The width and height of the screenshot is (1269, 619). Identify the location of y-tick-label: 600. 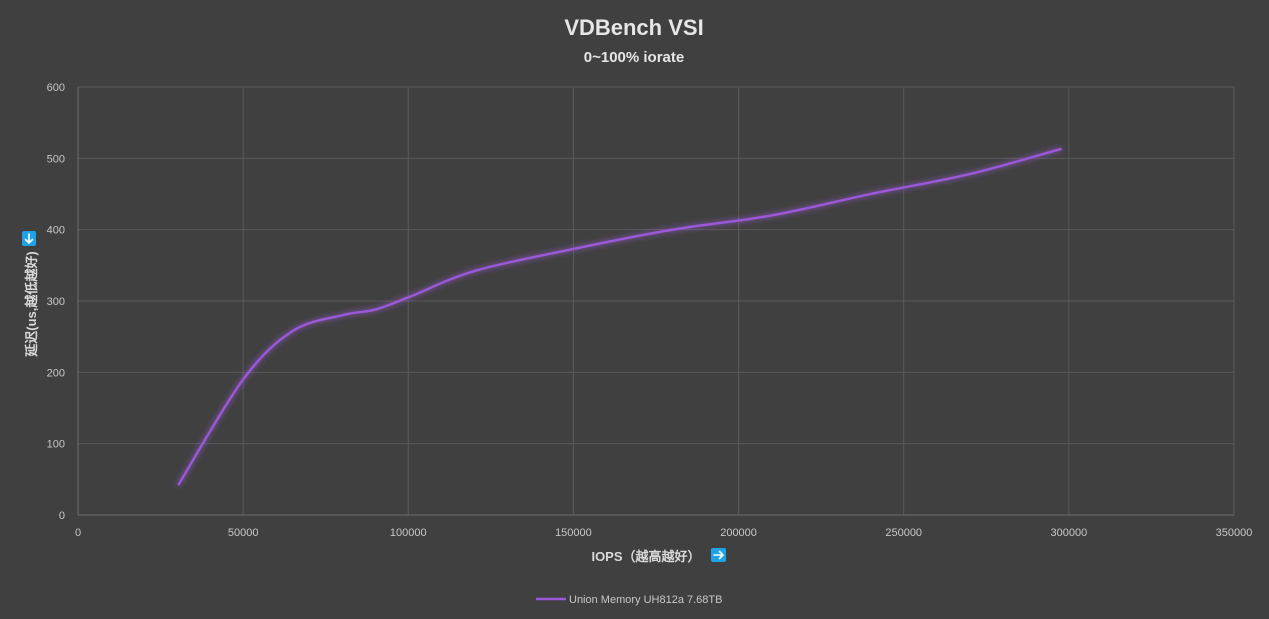
(56, 88).